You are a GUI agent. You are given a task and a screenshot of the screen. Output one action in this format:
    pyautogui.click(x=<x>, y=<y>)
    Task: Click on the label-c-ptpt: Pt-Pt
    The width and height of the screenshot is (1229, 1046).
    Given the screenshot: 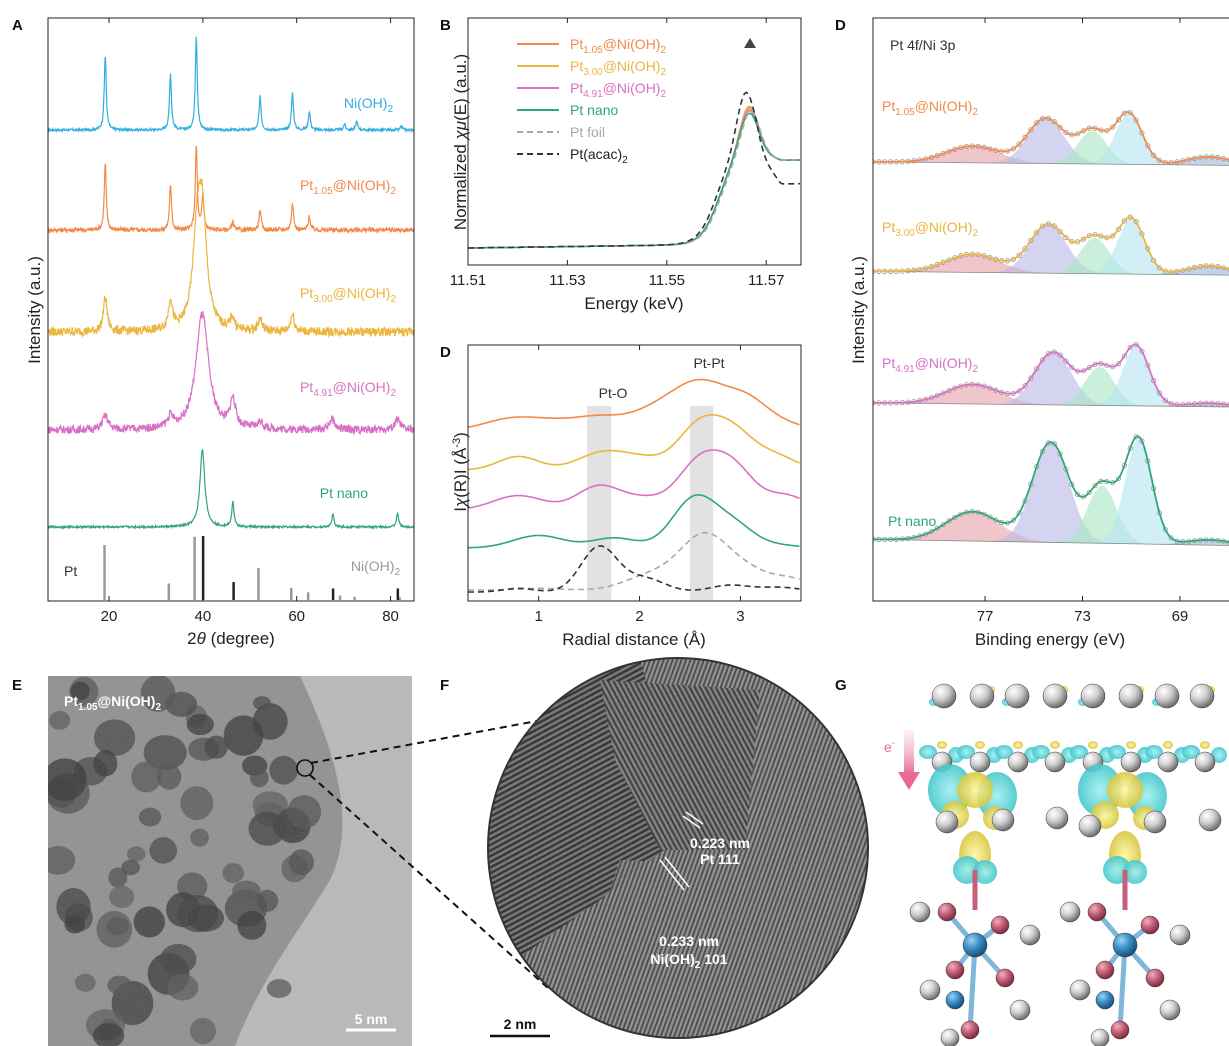 What is the action you would take?
    pyautogui.click(x=708, y=363)
    